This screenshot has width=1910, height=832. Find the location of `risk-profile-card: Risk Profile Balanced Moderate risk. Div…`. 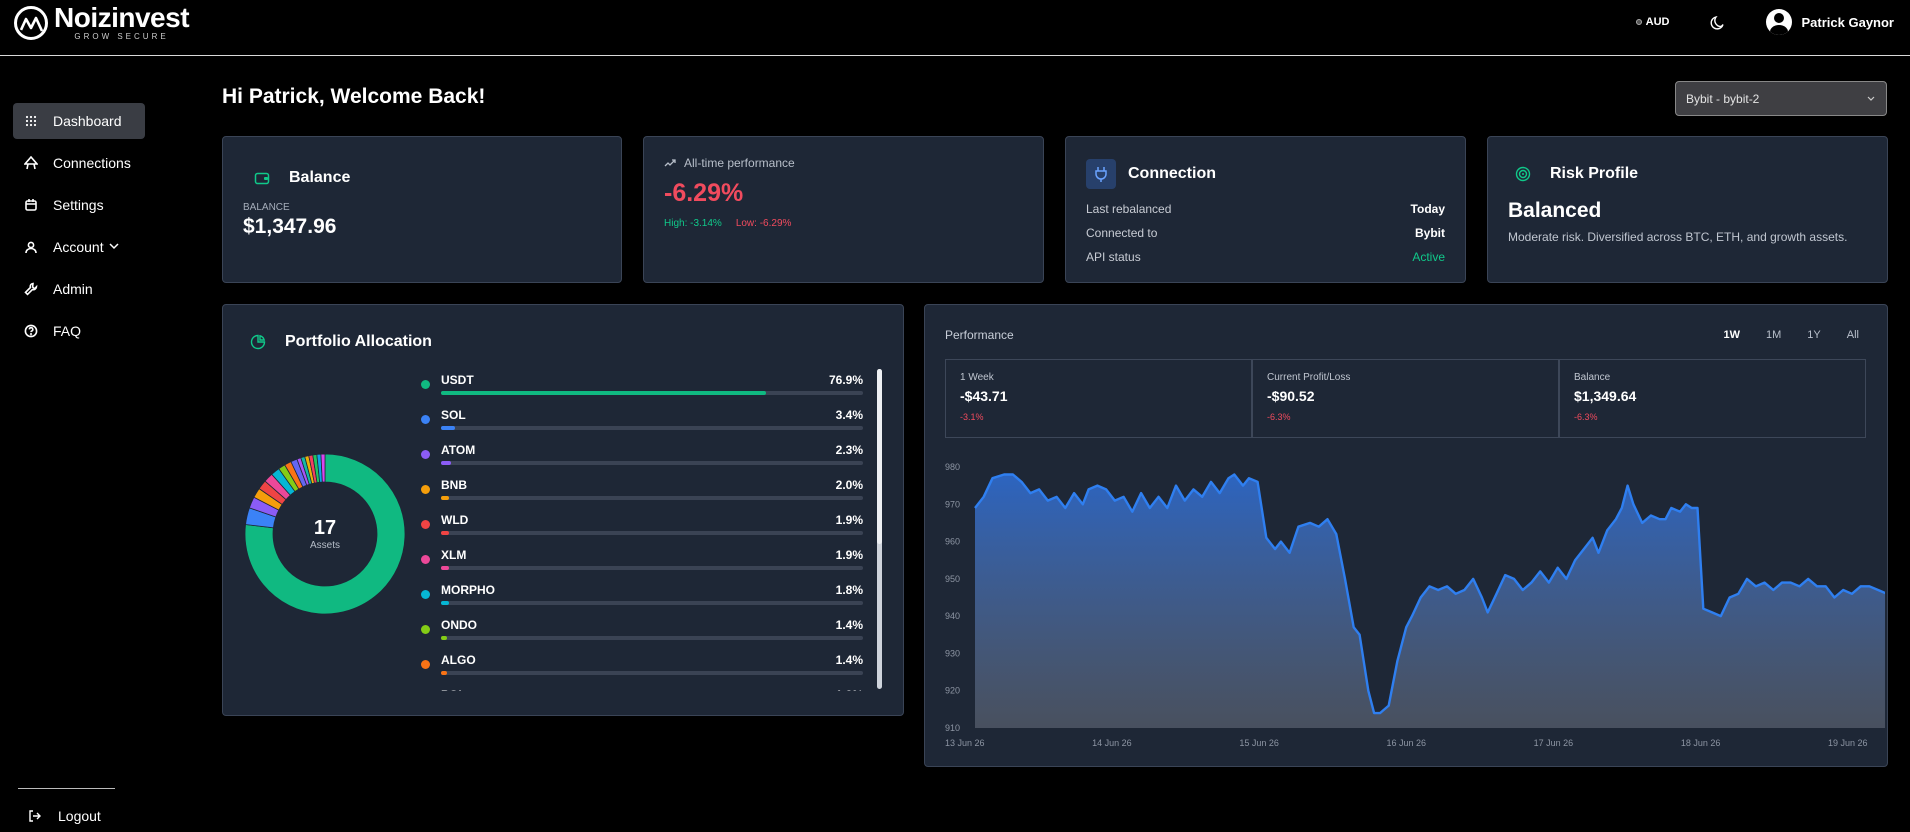

risk-profile-card: Risk Profile Balanced Moderate risk. Div… is located at coordinates (1687, 209).